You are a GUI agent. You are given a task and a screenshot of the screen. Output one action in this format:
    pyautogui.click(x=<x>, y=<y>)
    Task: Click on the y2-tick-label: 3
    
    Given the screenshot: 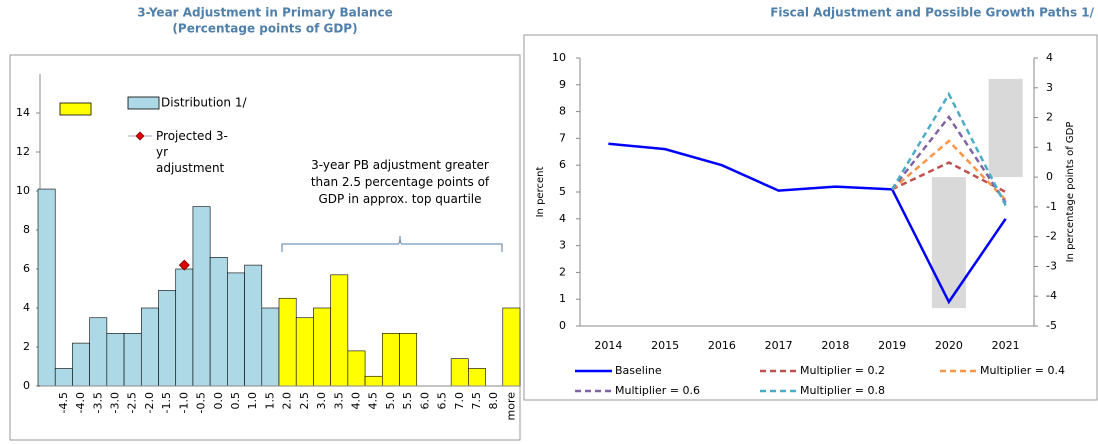 What is the action you would take?
    pyautogui.click(x=1049, y=87)
    